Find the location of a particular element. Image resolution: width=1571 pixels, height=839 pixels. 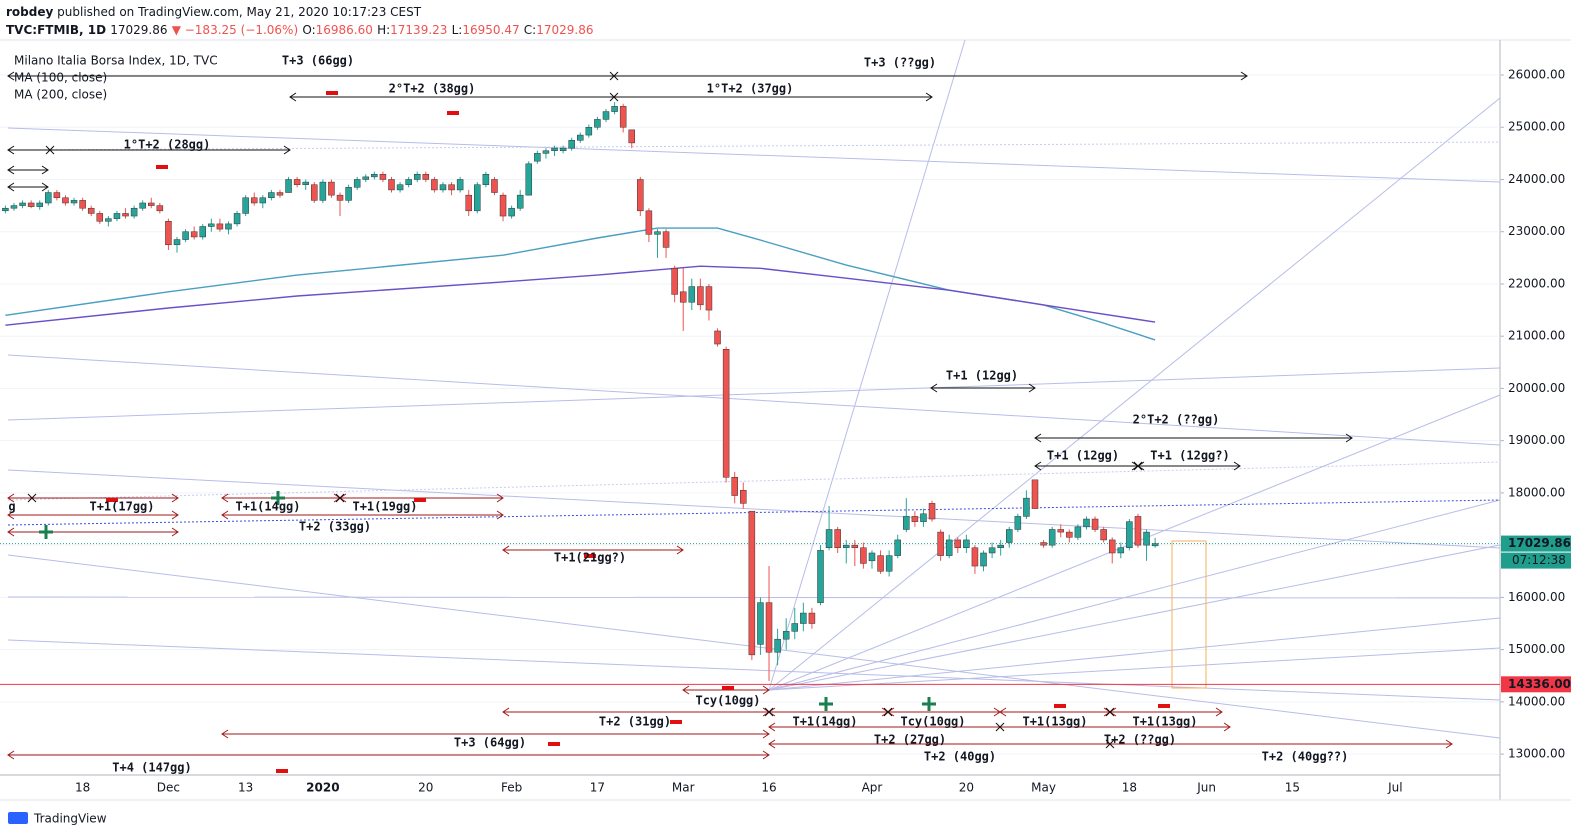

ohlc-l-key: L: is located at coordinates (457, 30).